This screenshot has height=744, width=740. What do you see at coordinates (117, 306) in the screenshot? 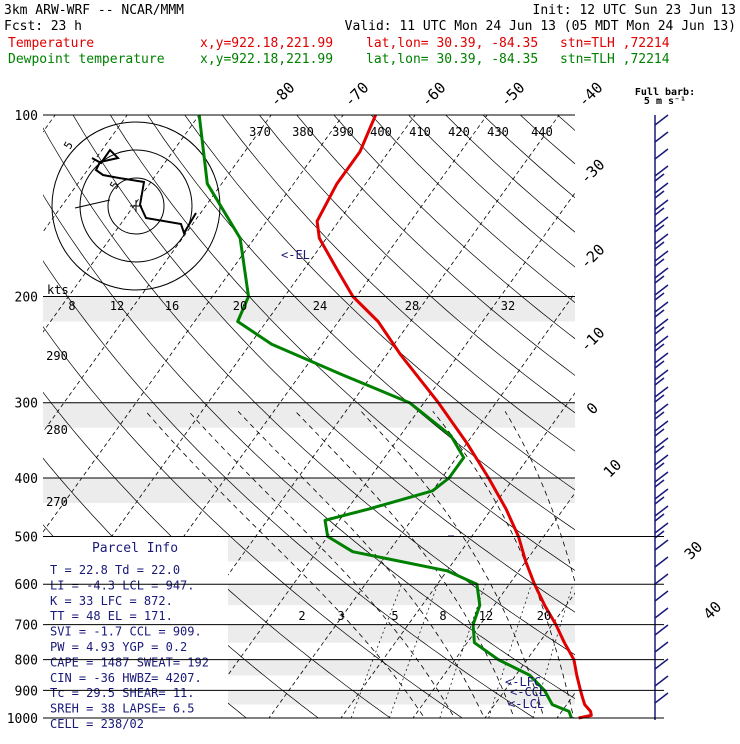
I see `hodograph-speed-label: 12` at bounding box center [117, 306].